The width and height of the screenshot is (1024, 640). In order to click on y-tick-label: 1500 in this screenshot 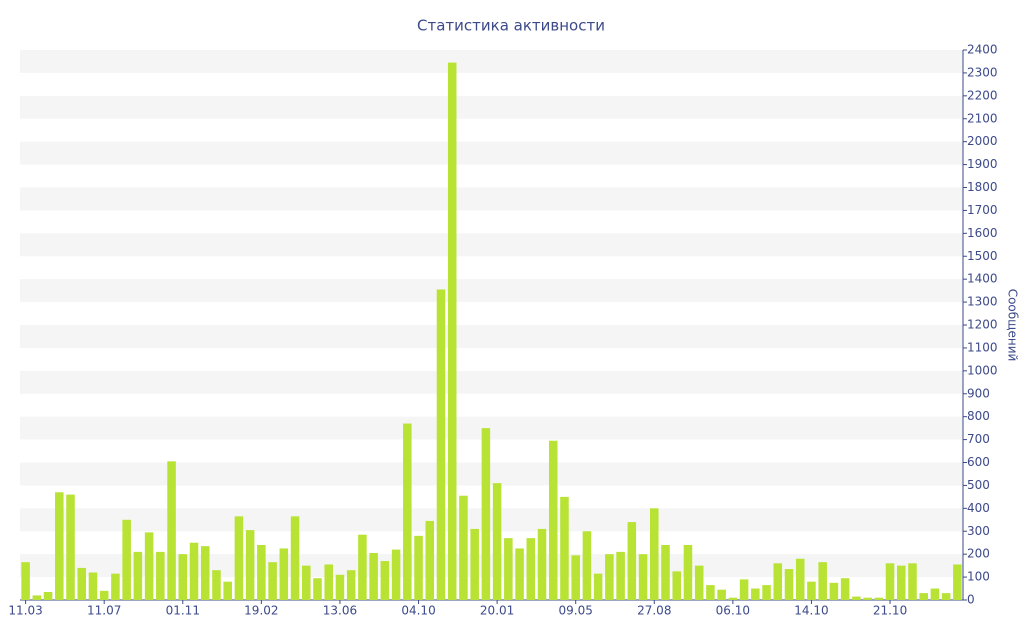, I will do `click(982, 256)`.